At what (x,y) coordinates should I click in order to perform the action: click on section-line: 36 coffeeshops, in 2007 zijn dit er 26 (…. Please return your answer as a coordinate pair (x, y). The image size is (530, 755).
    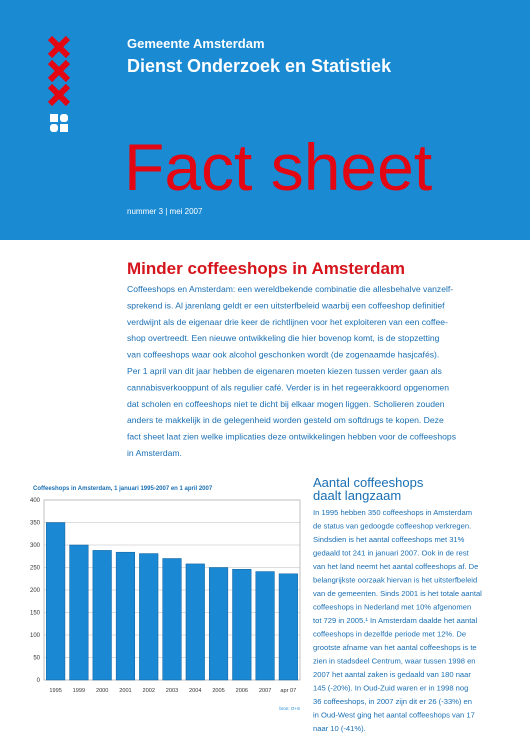
    Looking at the image, I should click on (392, 701).